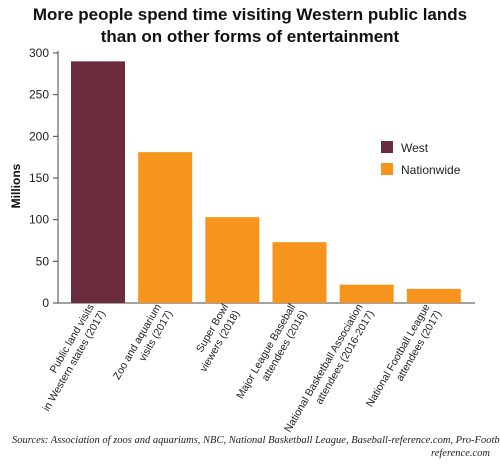 This screenshot has height=467, width=500. Describe the element at coordinates (460, 453) in the screenshot. I see `sources-line-2: reference.com` at that location.